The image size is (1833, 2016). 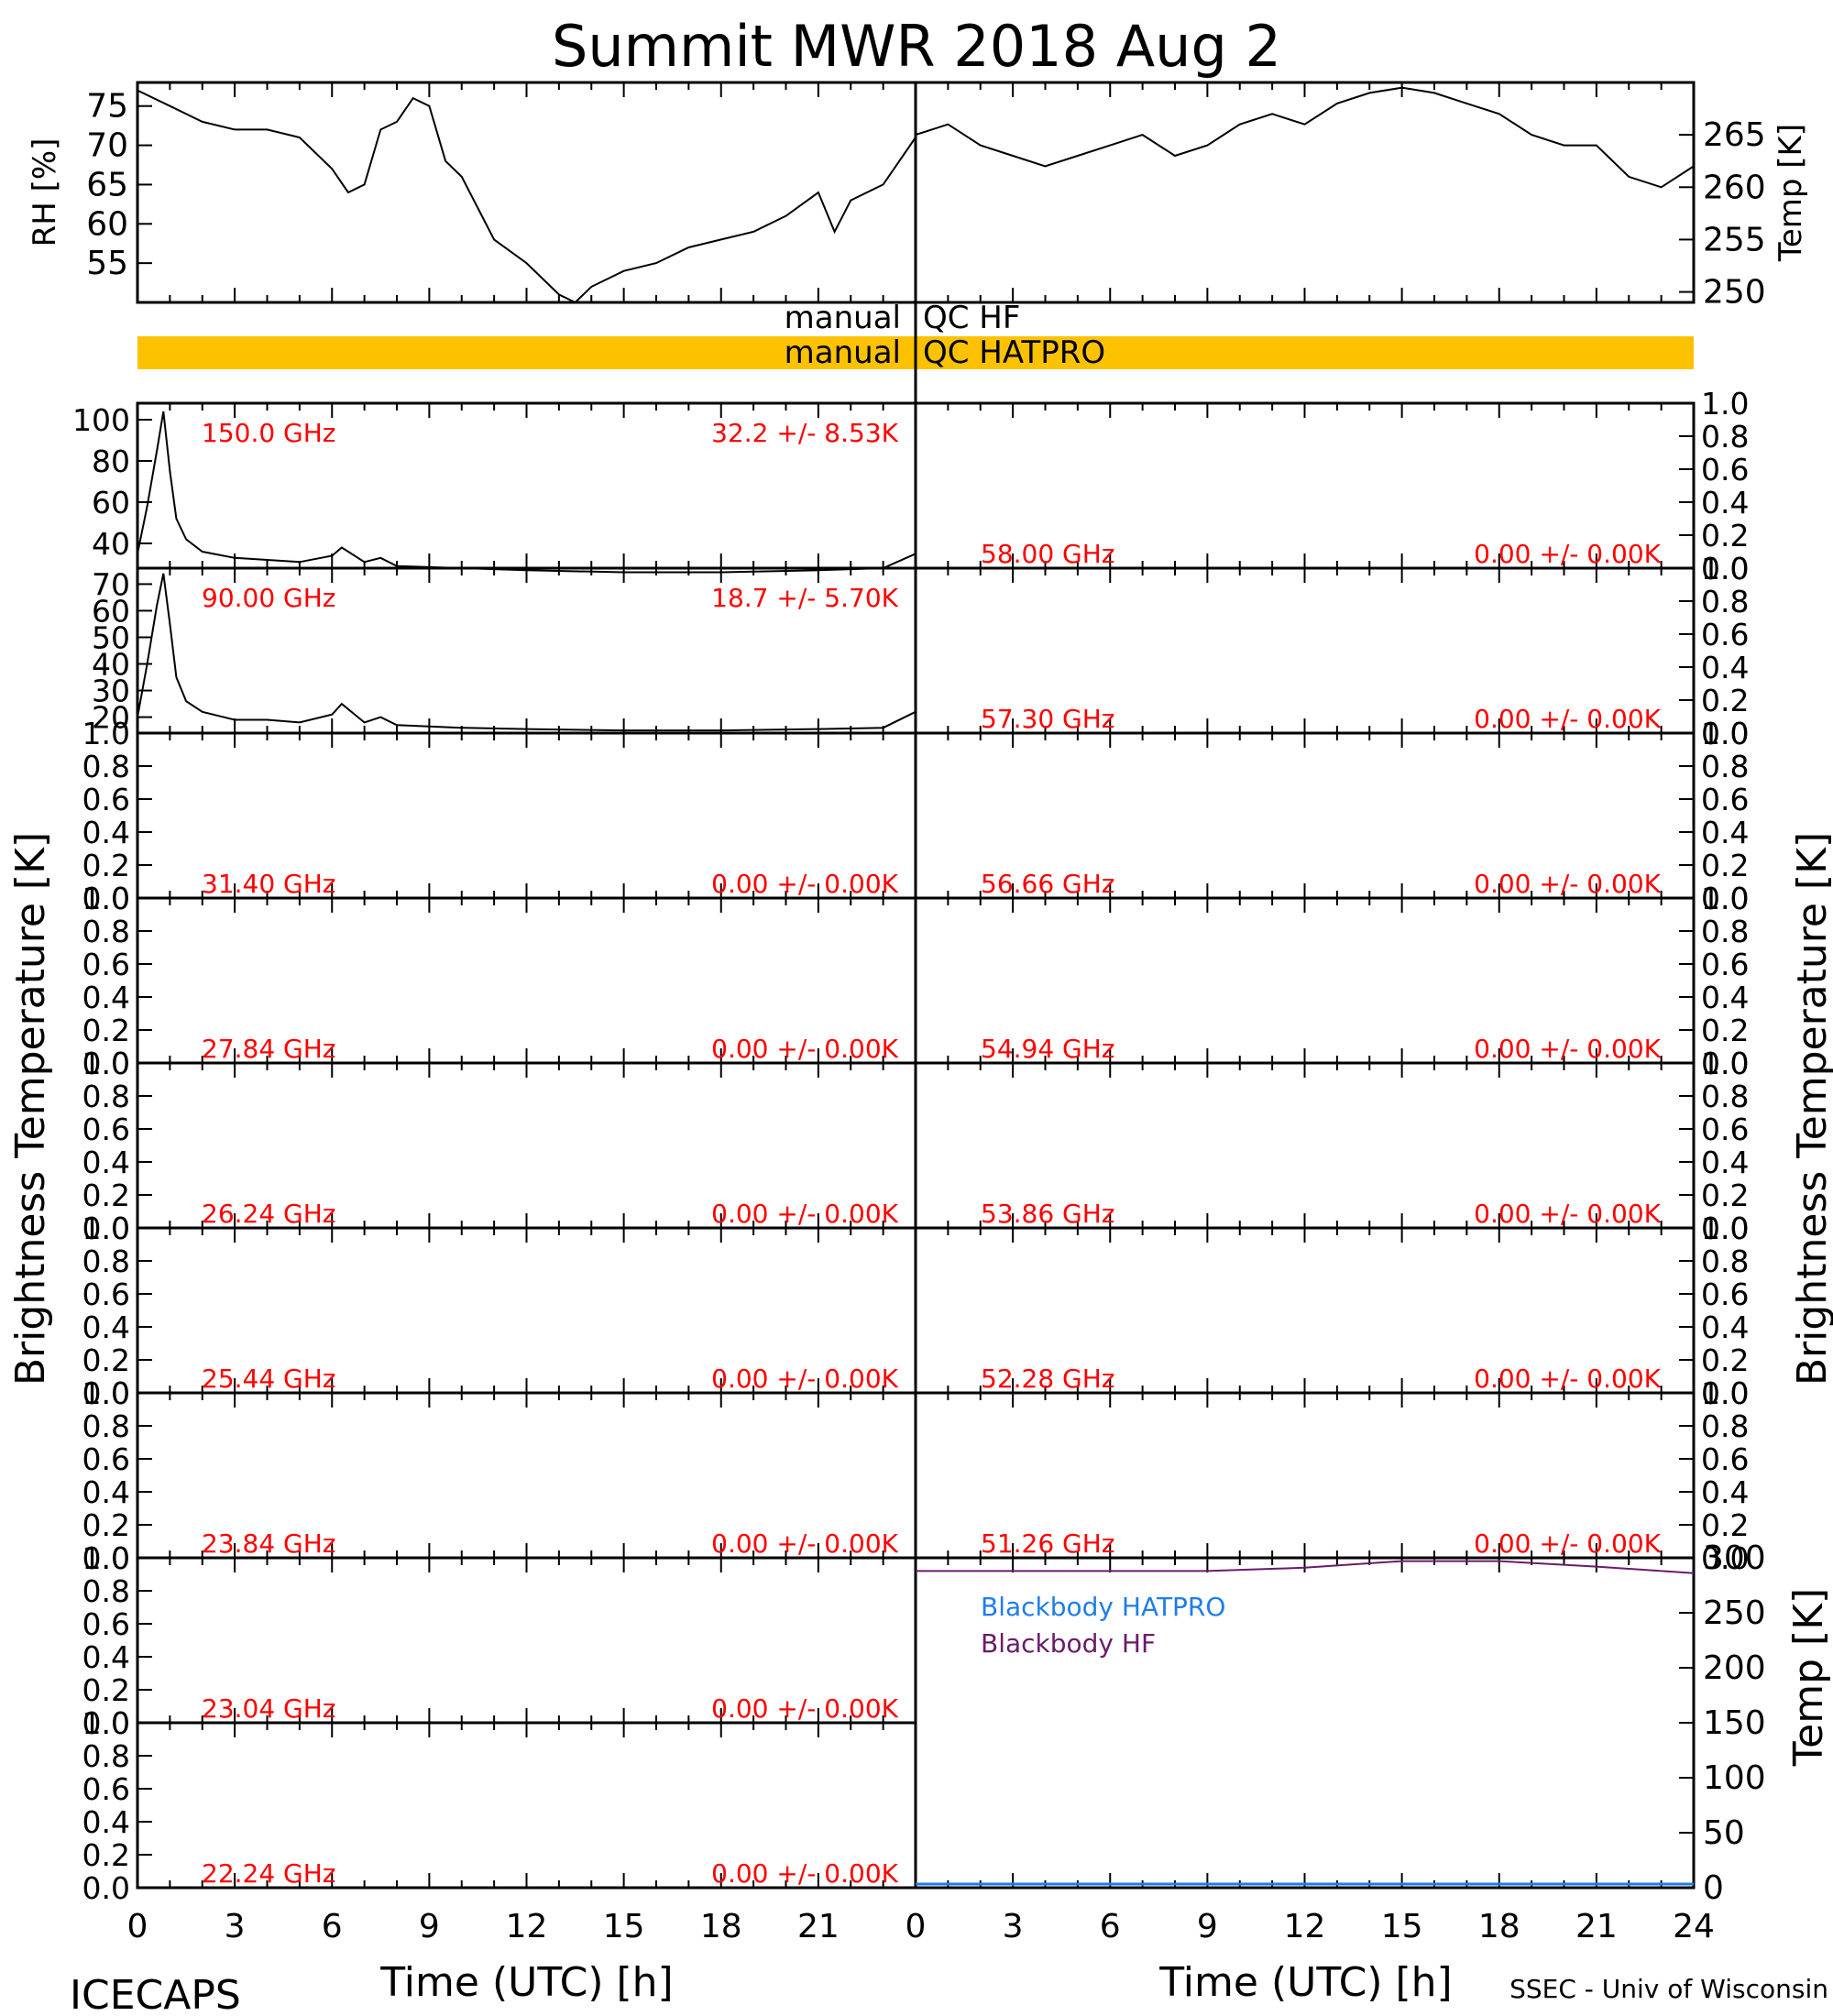 I want to click on left-panel-2-ytick-label: 0.0, so click(x=106, y=898).